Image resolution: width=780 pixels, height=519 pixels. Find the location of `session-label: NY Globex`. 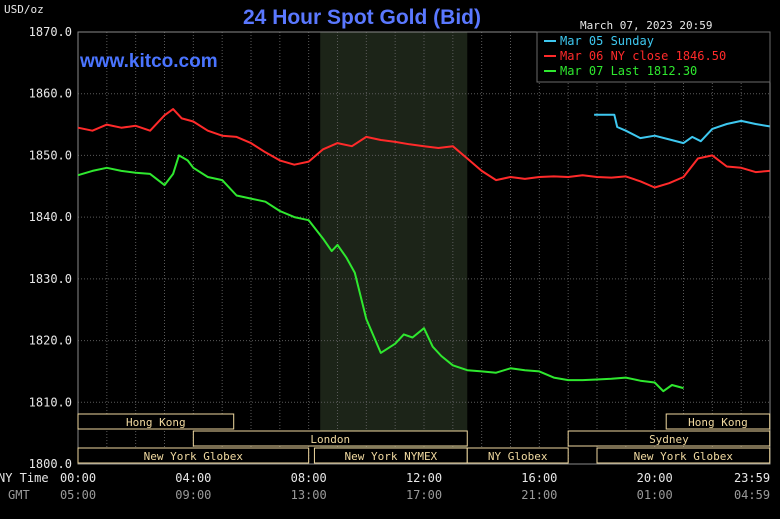

session-label: NY Globex is located at coordinates (518, 456).